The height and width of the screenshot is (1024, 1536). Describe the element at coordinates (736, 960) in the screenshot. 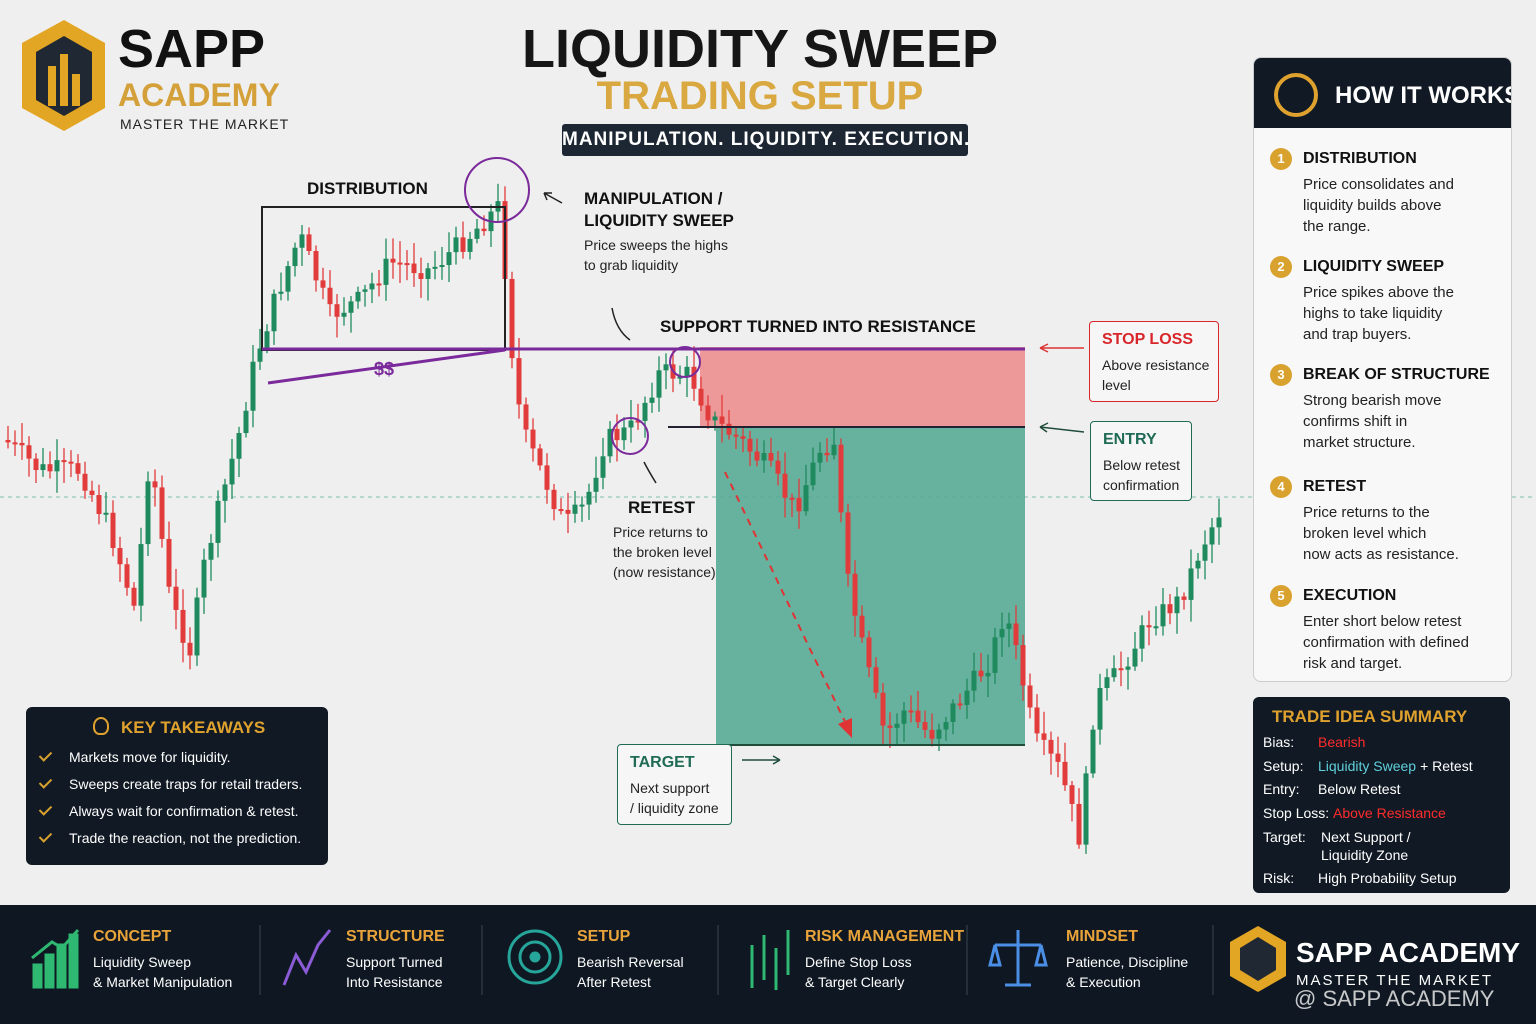

I see `dividers` at that location.